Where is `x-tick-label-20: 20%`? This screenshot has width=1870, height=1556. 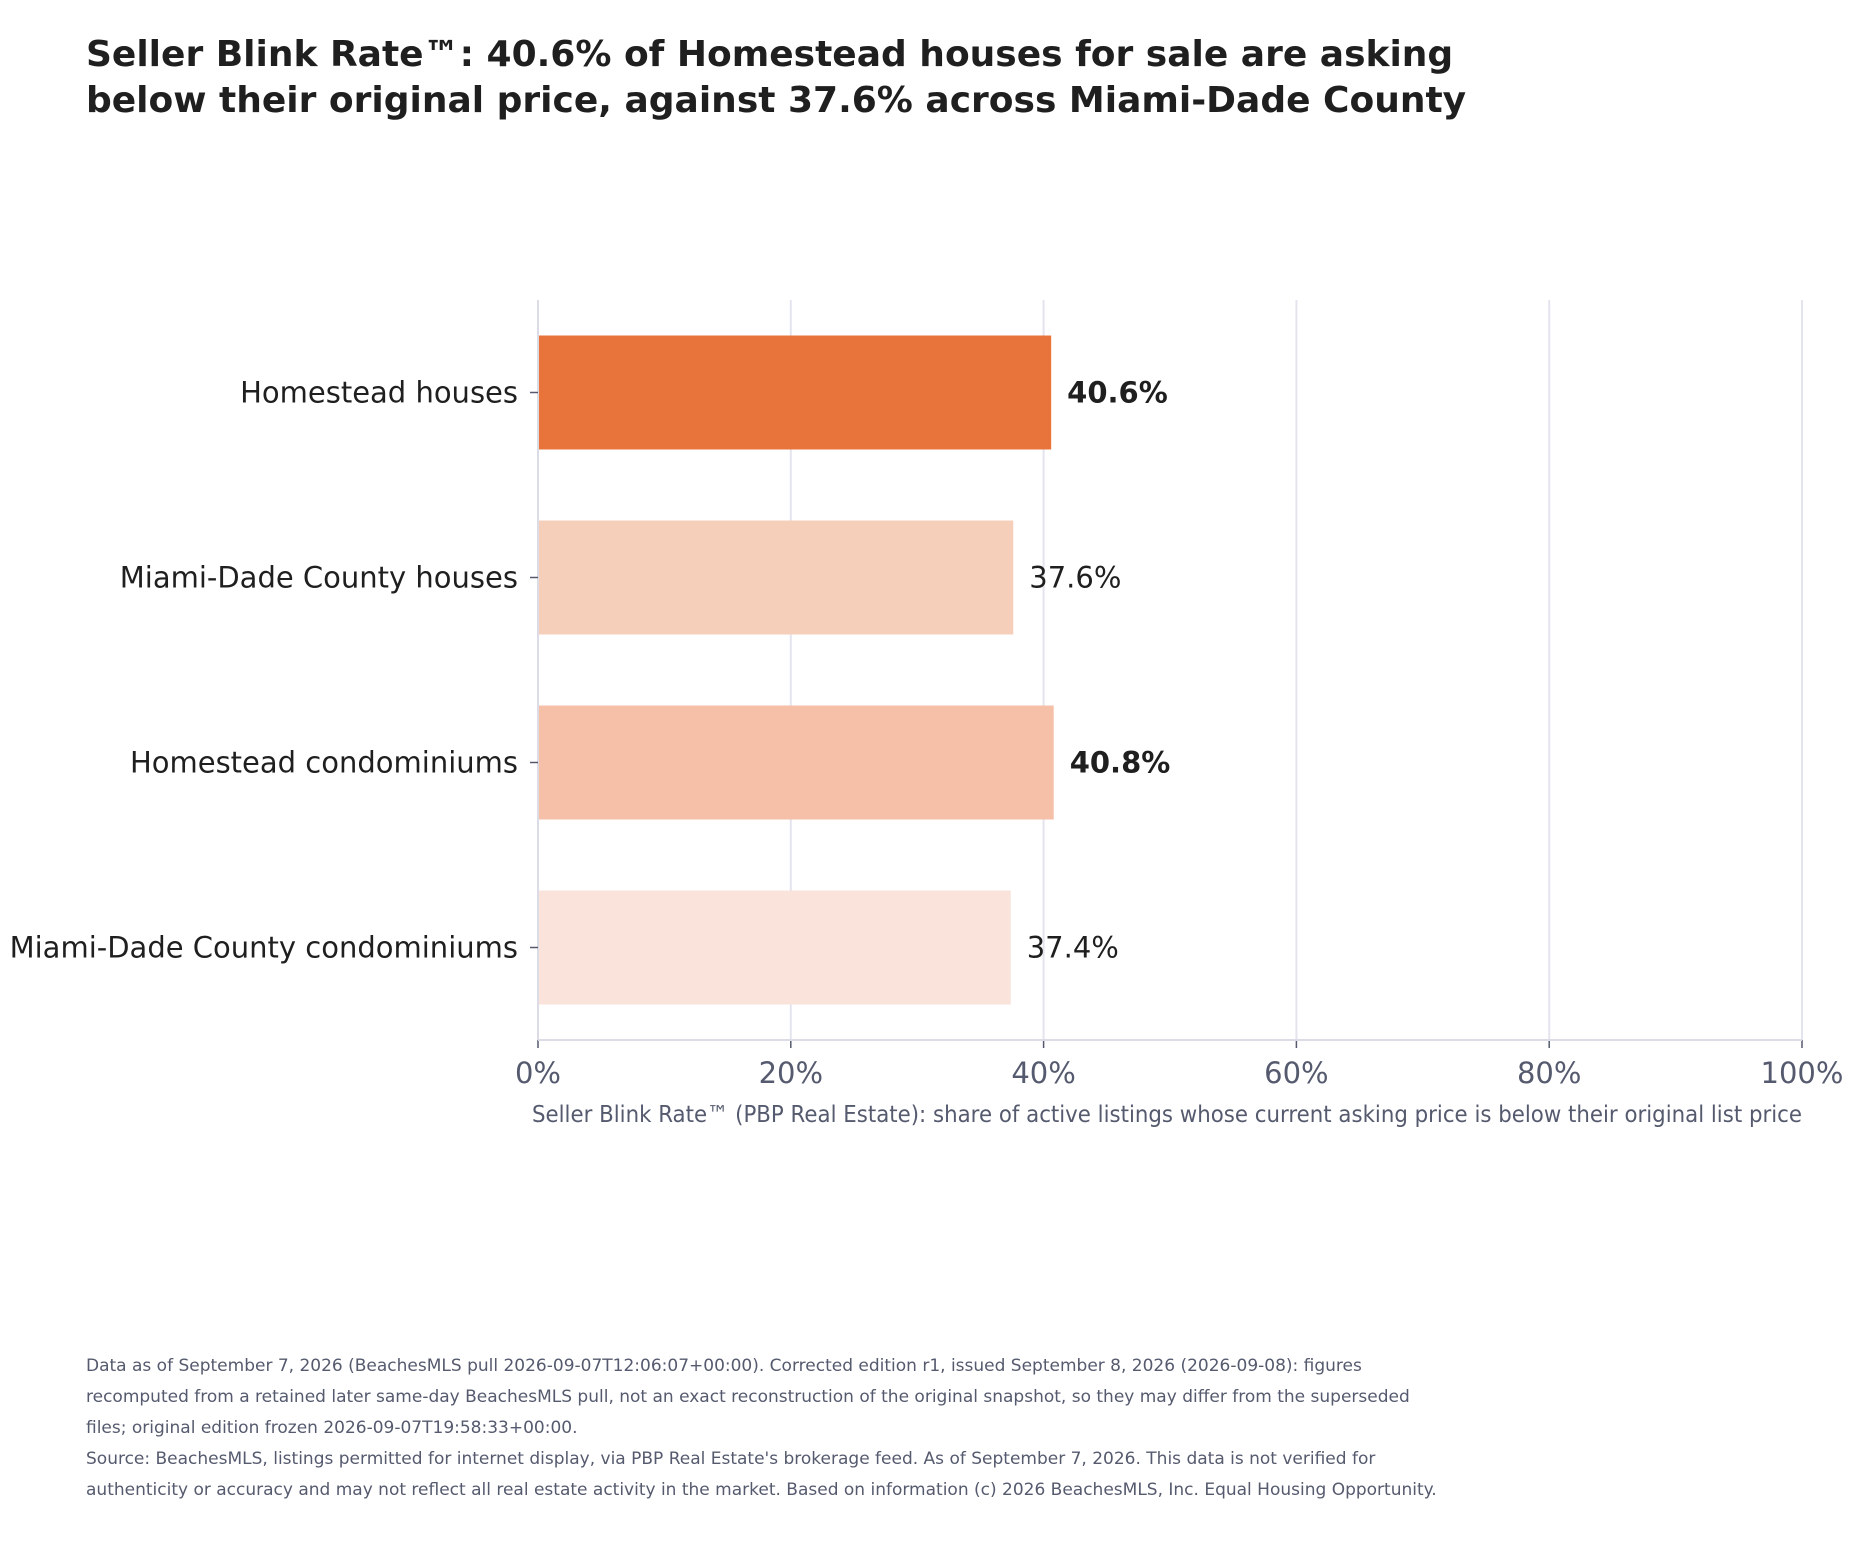 x-tick-label-20: 20% is located at coordinates (791, 1073).